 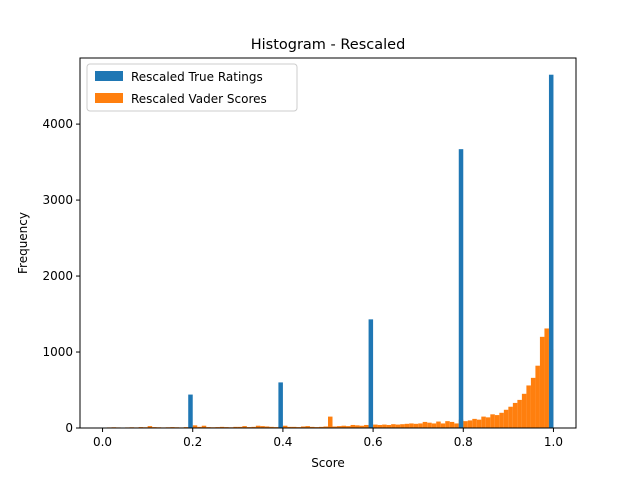 What do you see at coordinates (328, 438) in the screenshot?
I see `x-axis-ticks: 0.0 0.2 0.4 0.6 0.8 1.0` at bounding box center [328, 438].